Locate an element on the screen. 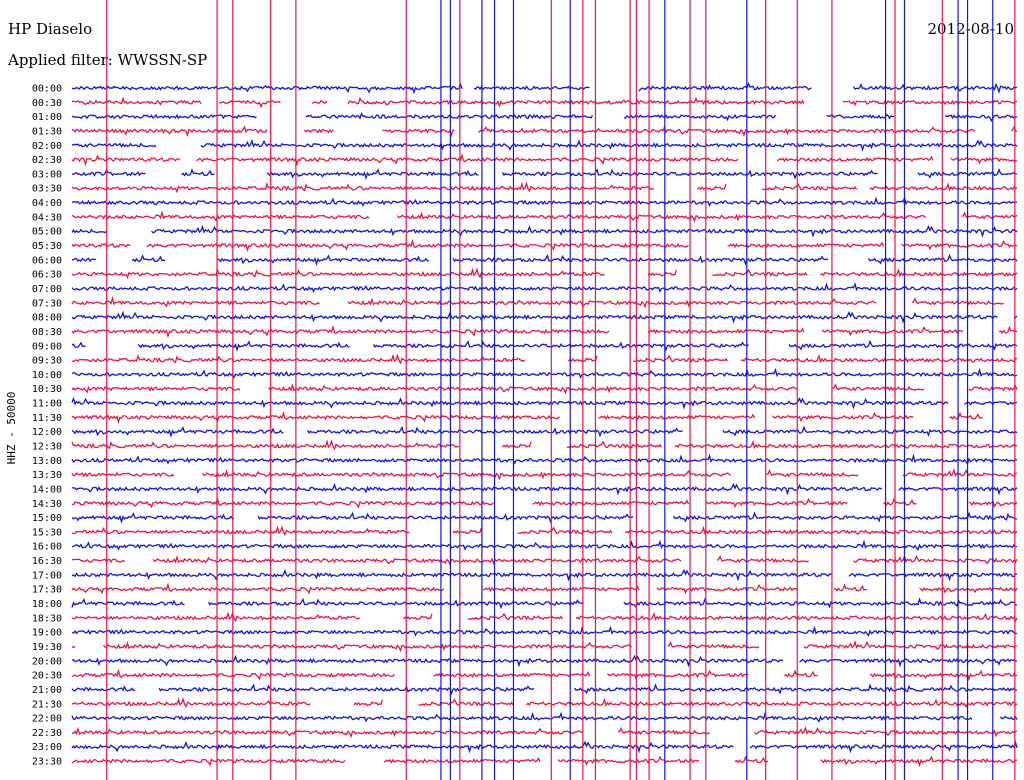 This screenshot has width=1024, height=780. channel-label: HHZ - 50000 is located at coordinates (11, 428).